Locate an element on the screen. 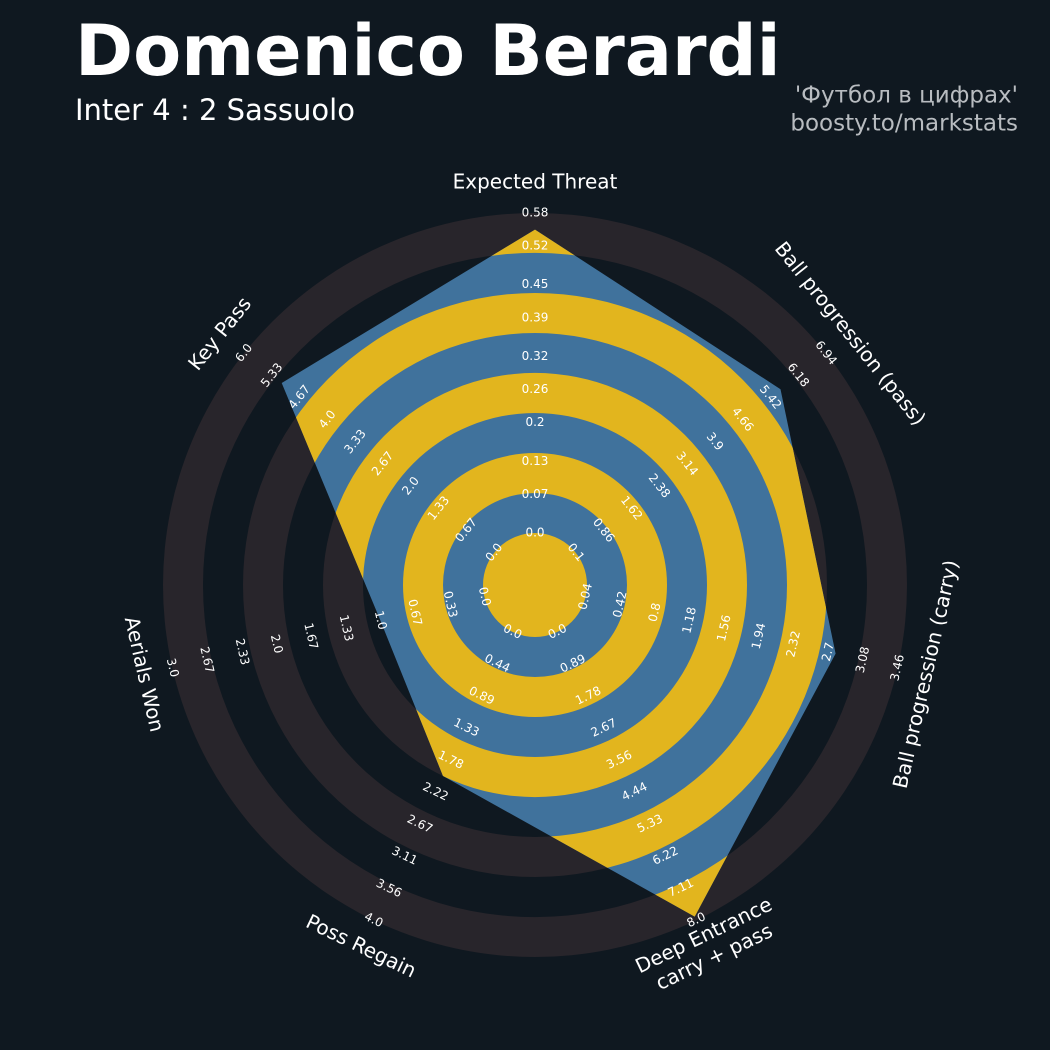 The width and height of the screenshot is (1050, 1050). tick-label: 2.67 is located at coordinates (207, 659).